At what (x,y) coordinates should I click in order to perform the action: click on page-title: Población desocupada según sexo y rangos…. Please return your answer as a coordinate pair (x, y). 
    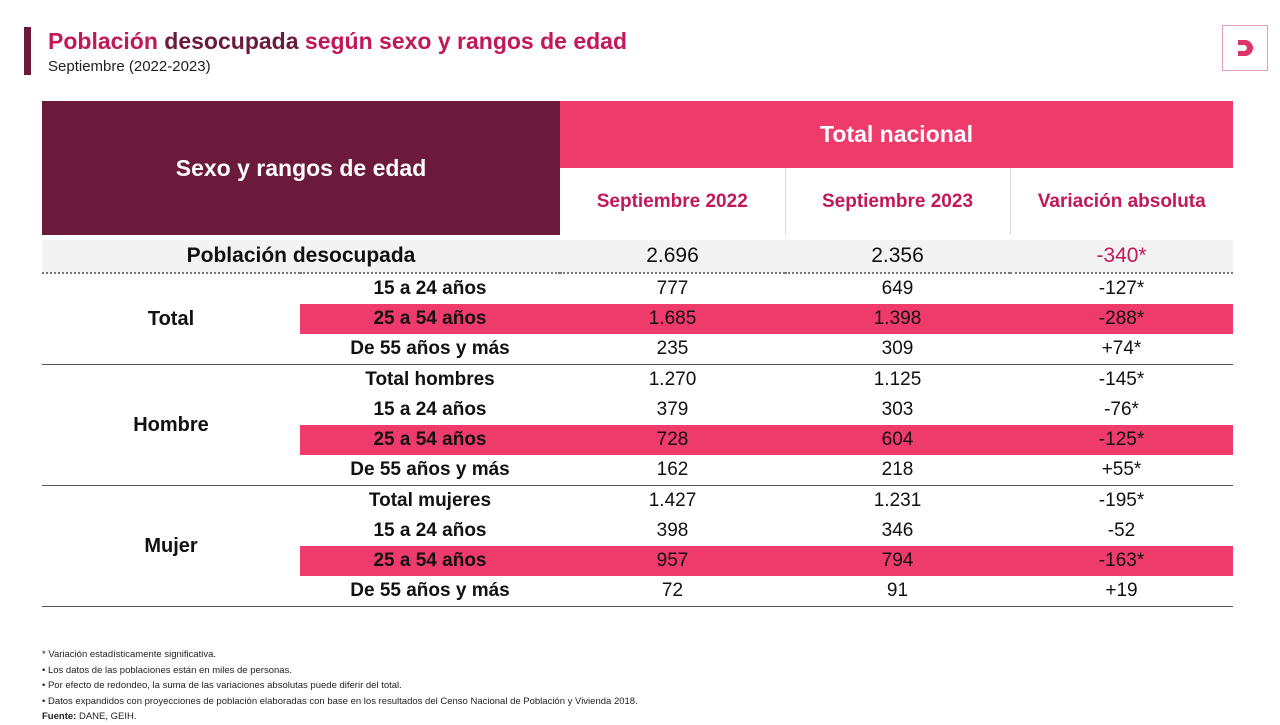
    Looking at the image, I should click on (337, 41).